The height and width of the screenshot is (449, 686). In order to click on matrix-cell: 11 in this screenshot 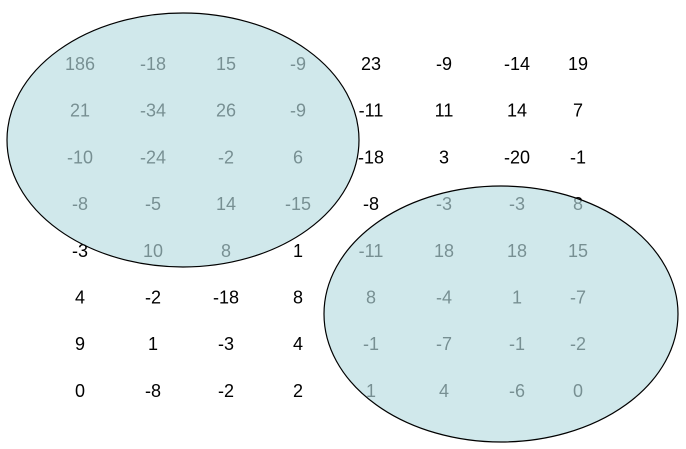, I will do `click(444, 111)`.